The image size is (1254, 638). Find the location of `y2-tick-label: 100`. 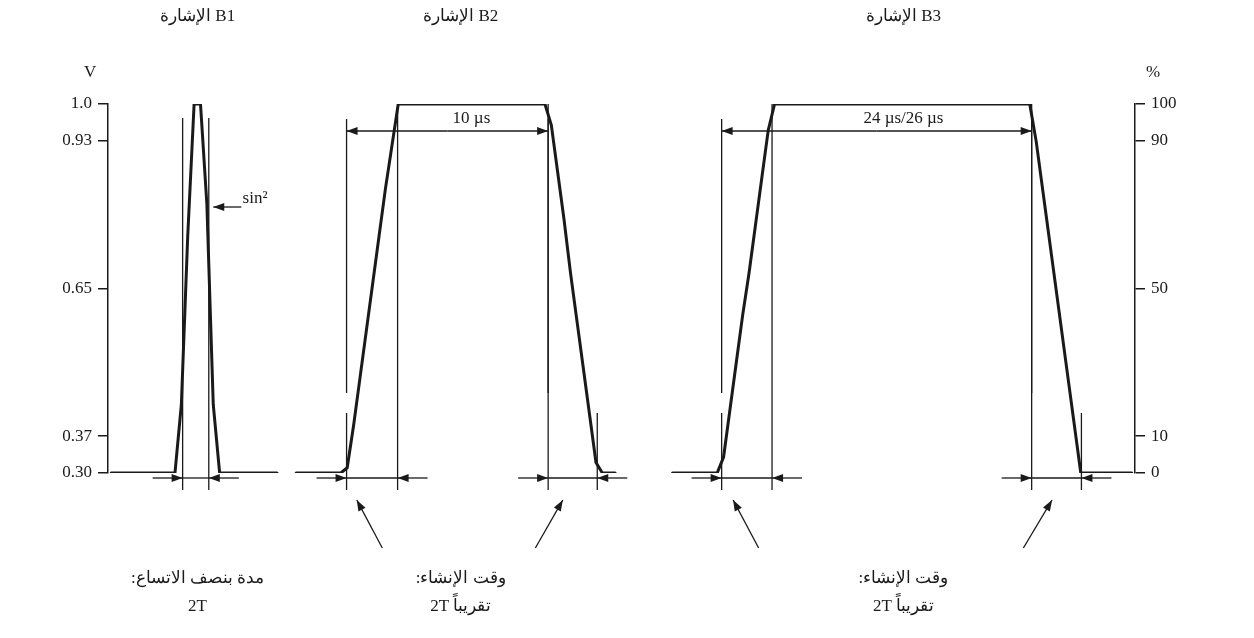

y2-tick-label: 100 is located at coordinates (1164, 103).